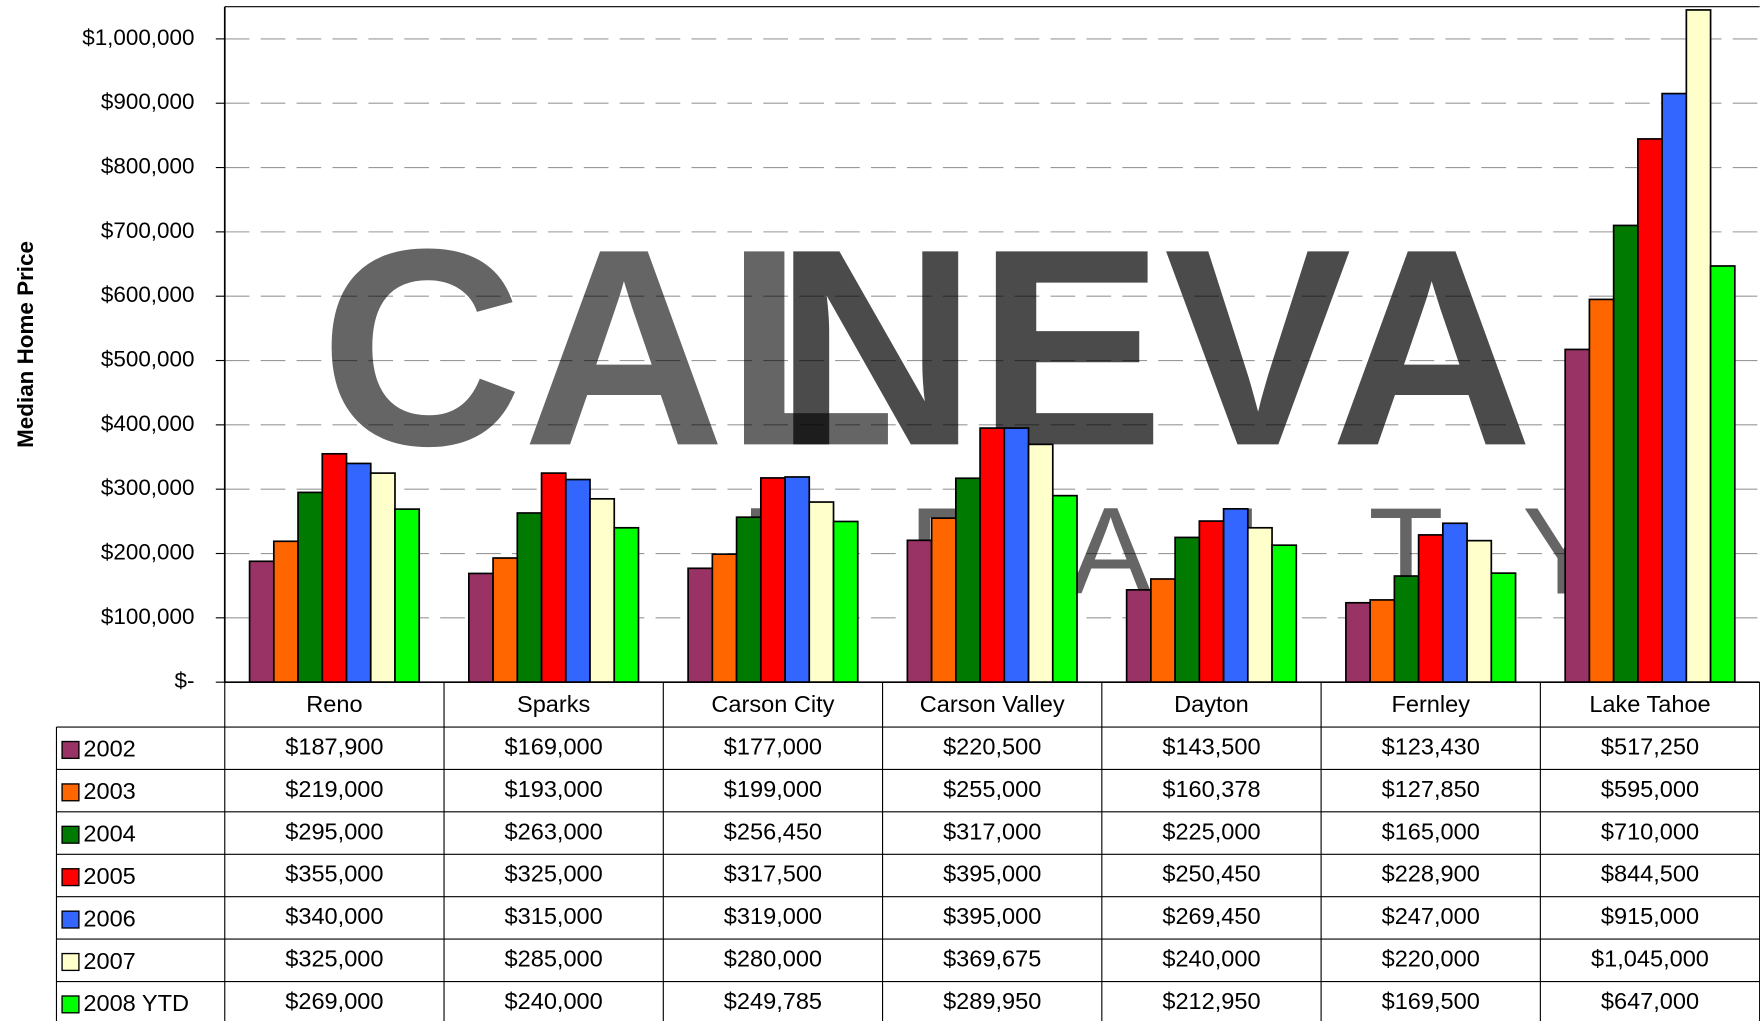 The height and width of the screenshot is (1021, 1760). Describe the element at coordinates (1211, 1001) in the screenshot. I see `table-cell: $212,950` at that location.